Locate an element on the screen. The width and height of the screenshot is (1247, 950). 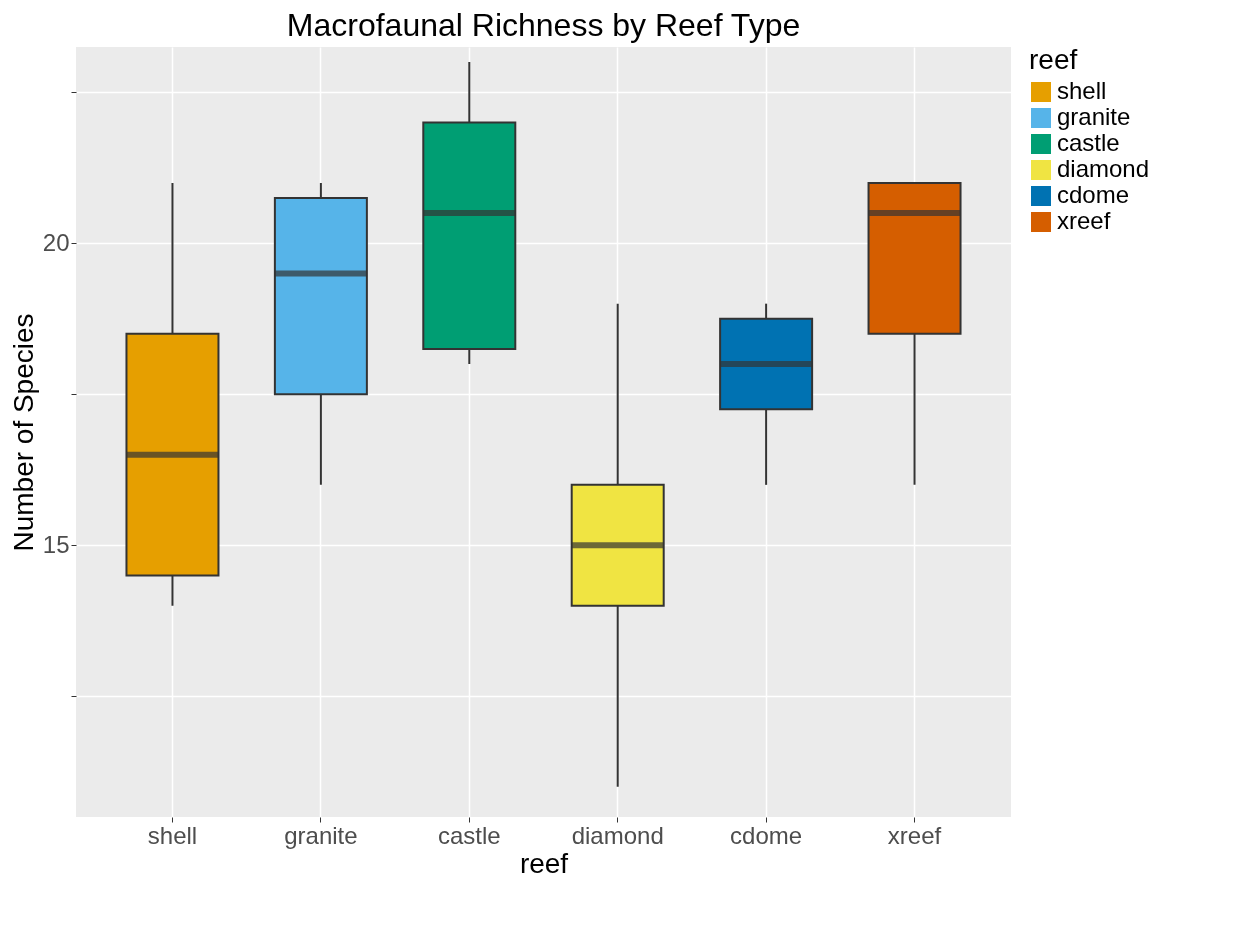
y-axis-title: Number of Species is located at coordinates (23, 432).